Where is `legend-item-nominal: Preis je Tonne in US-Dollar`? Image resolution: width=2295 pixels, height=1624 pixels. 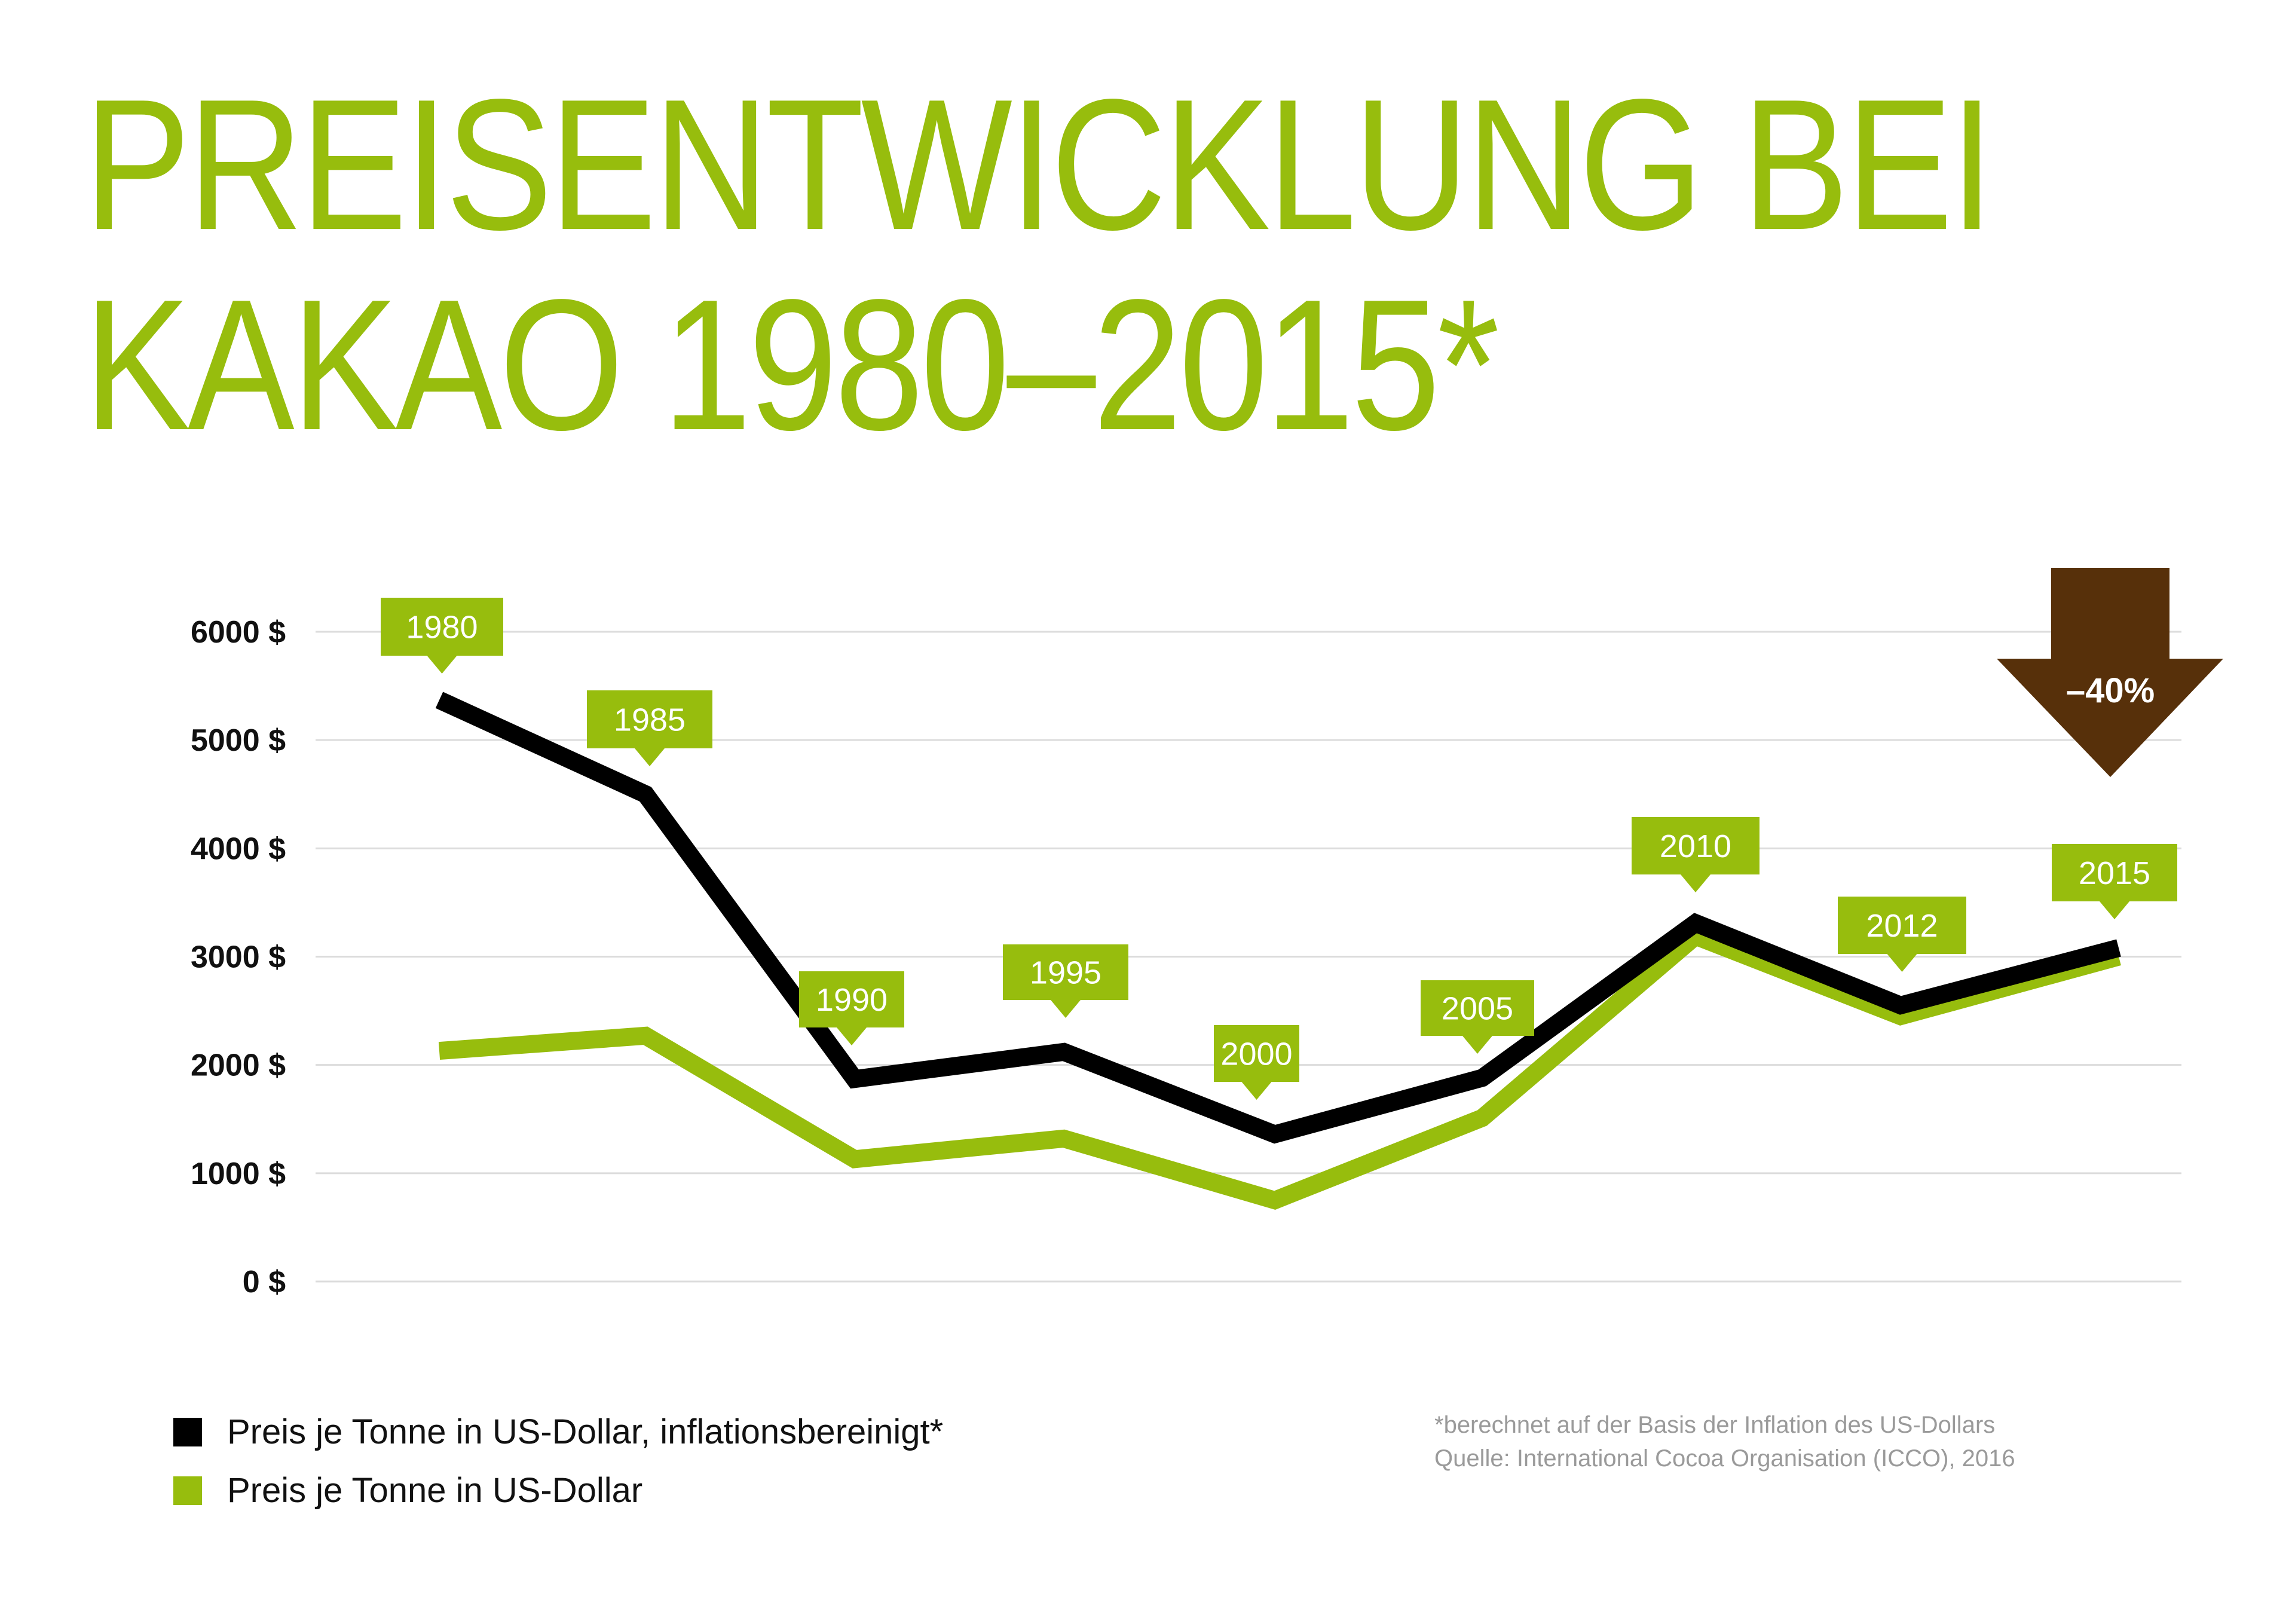
legend-item-nominal: Preis je Tonne in US-Dollar is located at coordinates (407, 1490).